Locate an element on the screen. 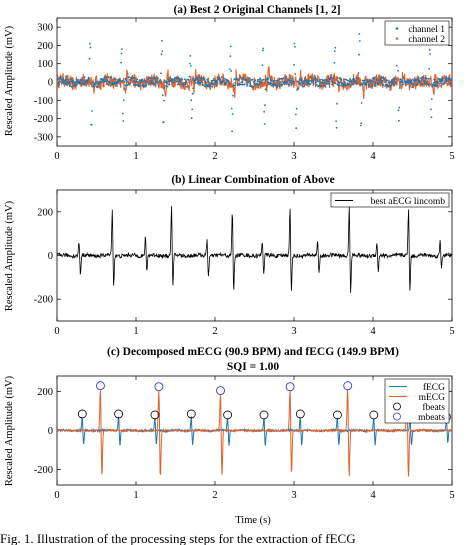  legend-label-mbeats: mbeats is located at coordinates (431, 418).